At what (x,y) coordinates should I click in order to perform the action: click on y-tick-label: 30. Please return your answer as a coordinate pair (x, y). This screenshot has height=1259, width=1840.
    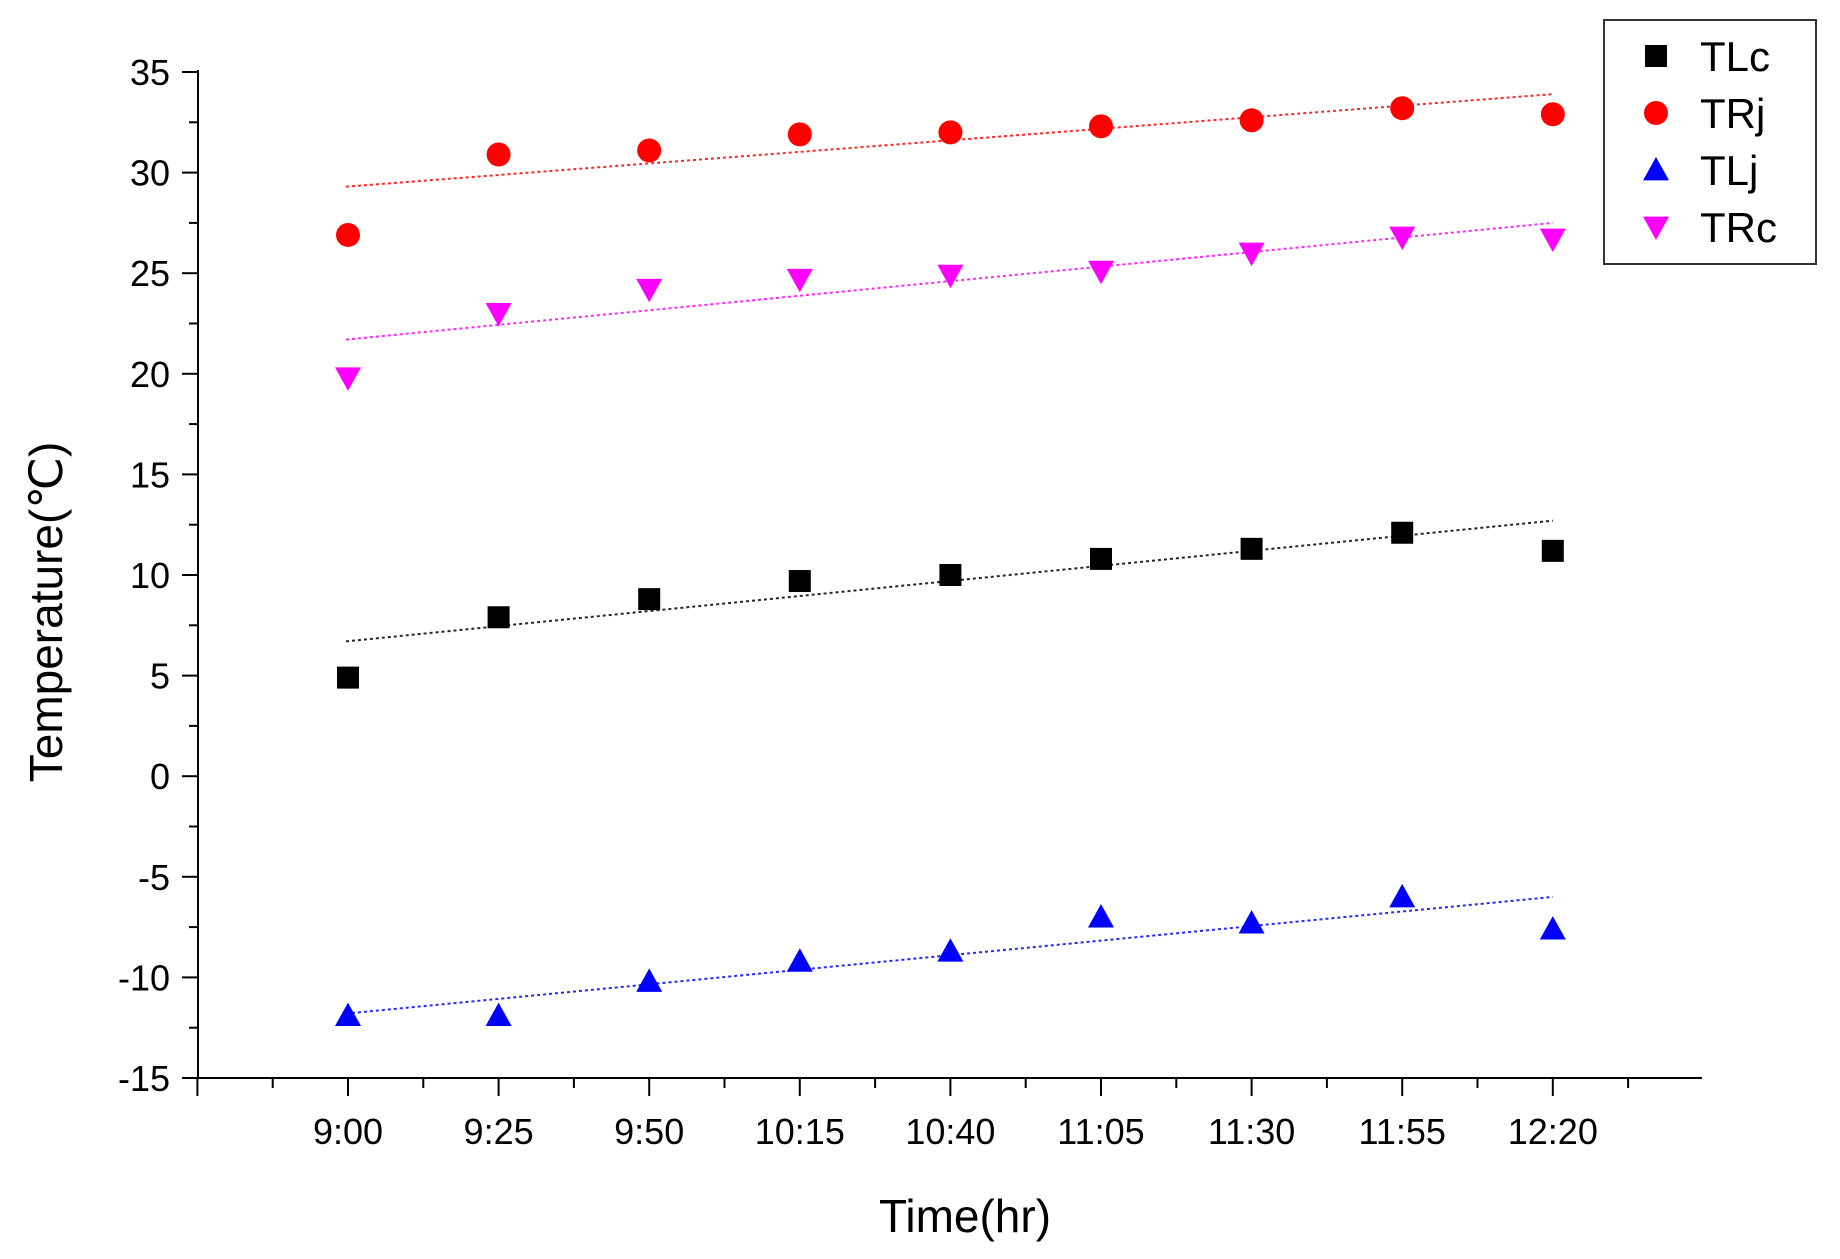
    Looking at the image, I should click on (150, 173).